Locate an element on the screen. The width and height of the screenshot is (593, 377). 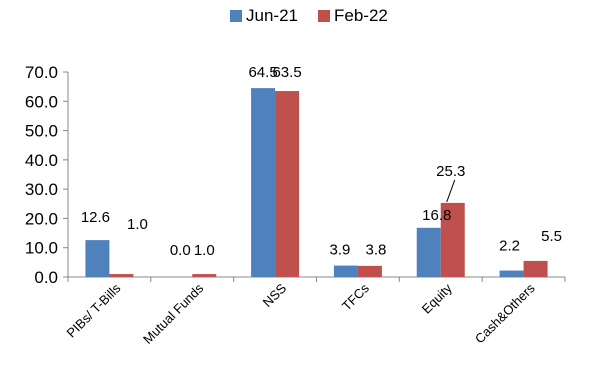
data-label-leader-line is located at coordinates (451, 191).